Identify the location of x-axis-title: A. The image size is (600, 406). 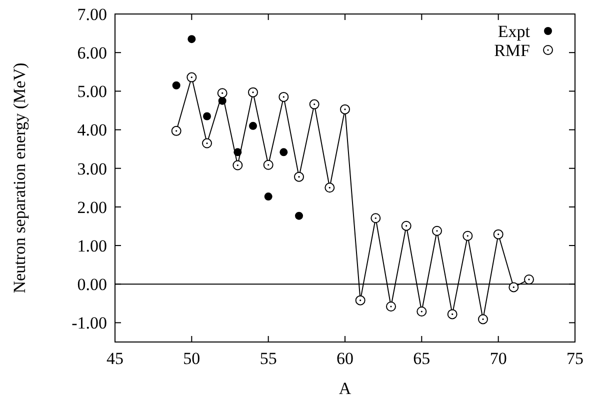
(345, 388).